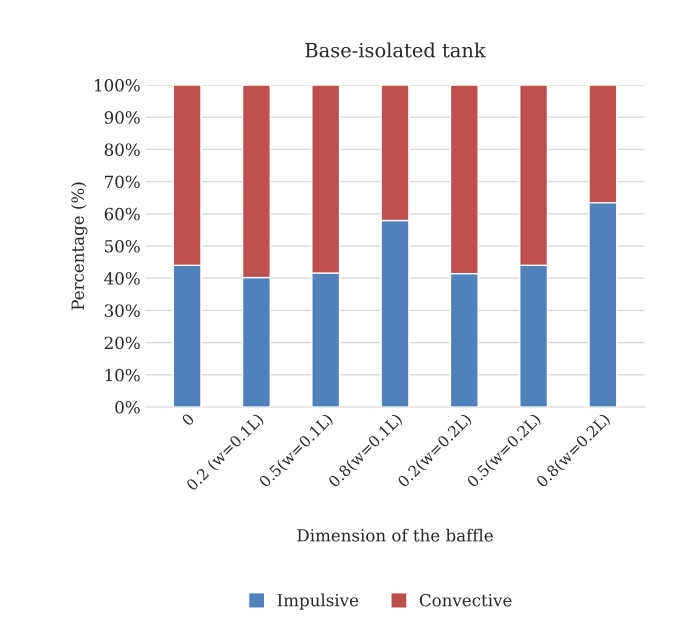 The image size is (693, 644). Describe the element at coordinates (117, 85) in the screenshot. I see `y-tick-label: 100%` at that location.